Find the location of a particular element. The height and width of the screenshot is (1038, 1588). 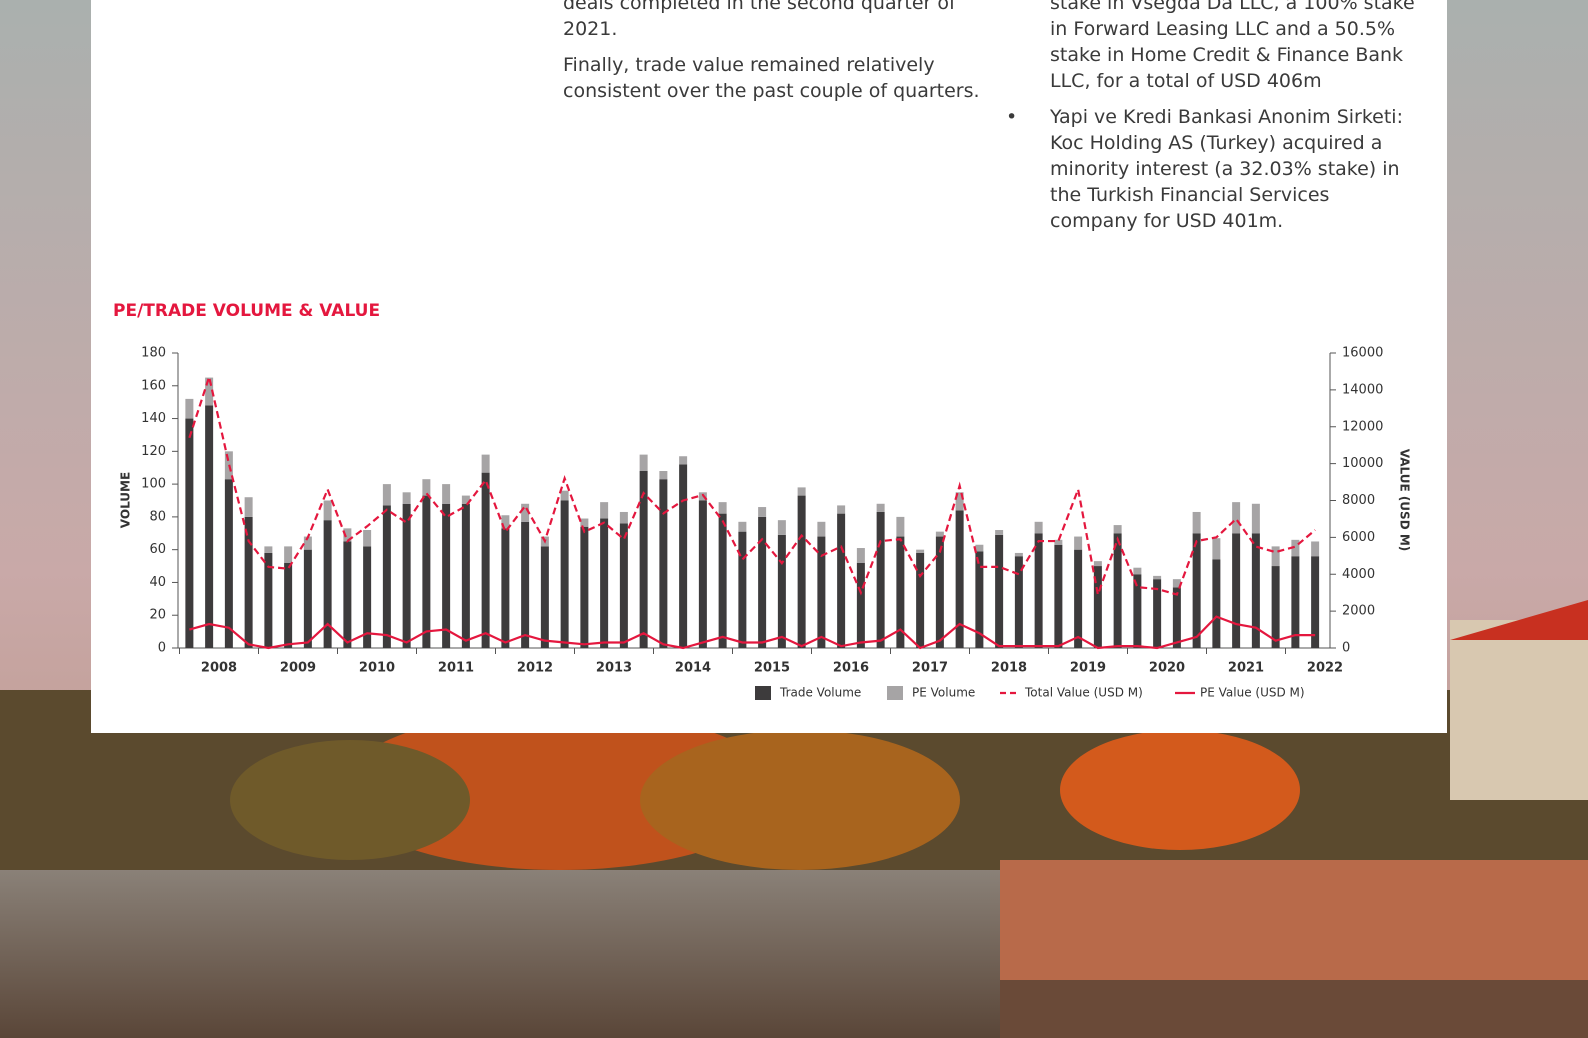

x-tick-label: 2010 is located at coordinates (377, 668).